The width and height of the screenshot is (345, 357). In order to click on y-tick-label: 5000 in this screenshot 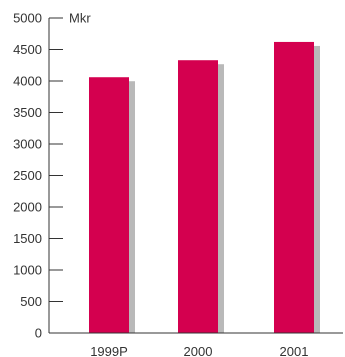, I will do `click(27, 18)`.